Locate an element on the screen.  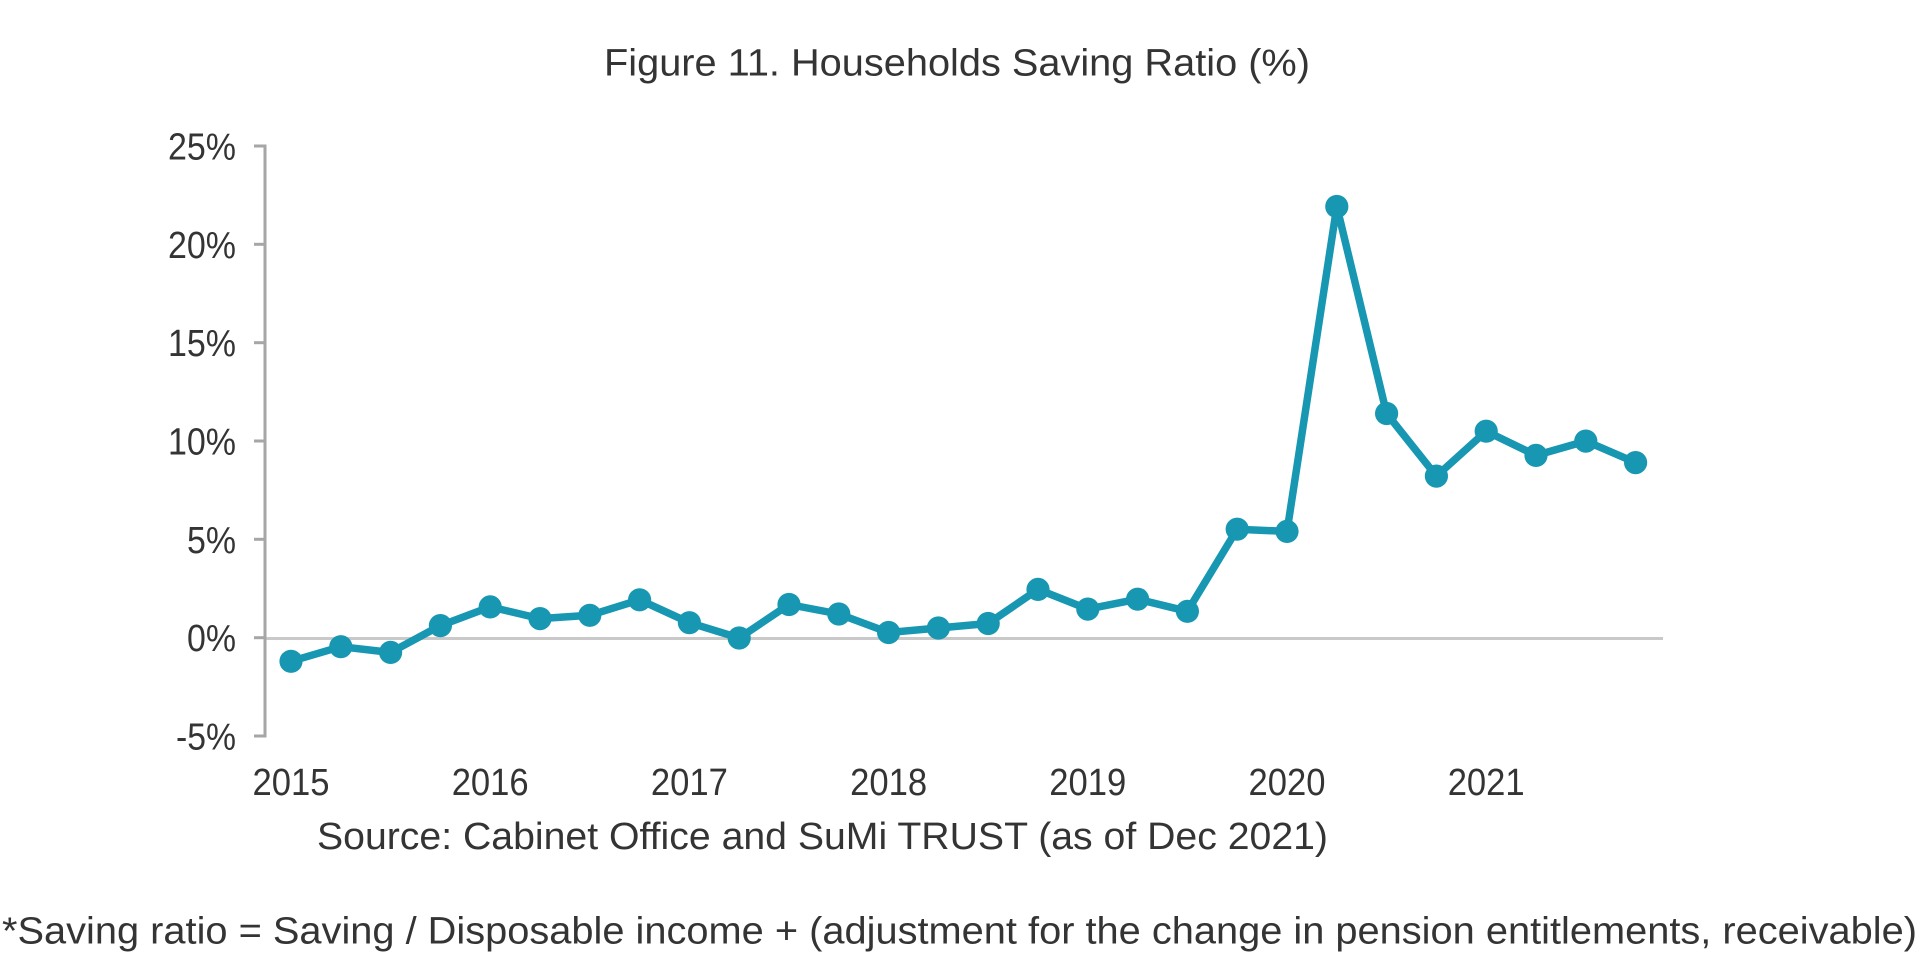
svg-text: 2021 is located at coordinates (1486, 783).